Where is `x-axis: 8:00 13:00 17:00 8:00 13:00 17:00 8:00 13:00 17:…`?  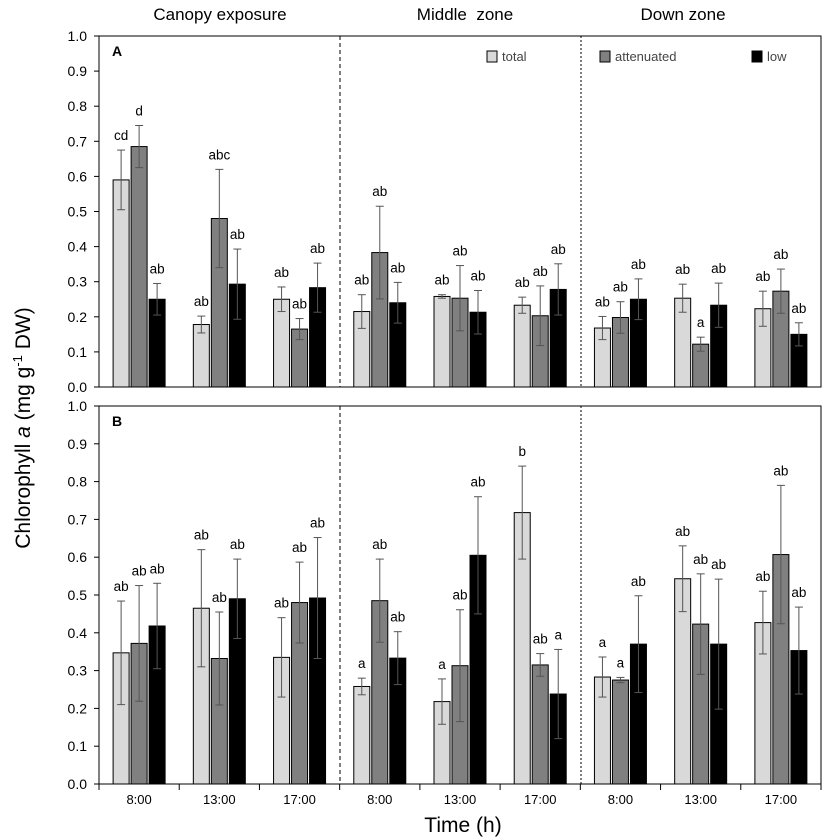 x-axis: 8:00 13:00 17:00 8:00 13:00 17:00 8:00 13:00 17:… is located at coordinates (460, 795).